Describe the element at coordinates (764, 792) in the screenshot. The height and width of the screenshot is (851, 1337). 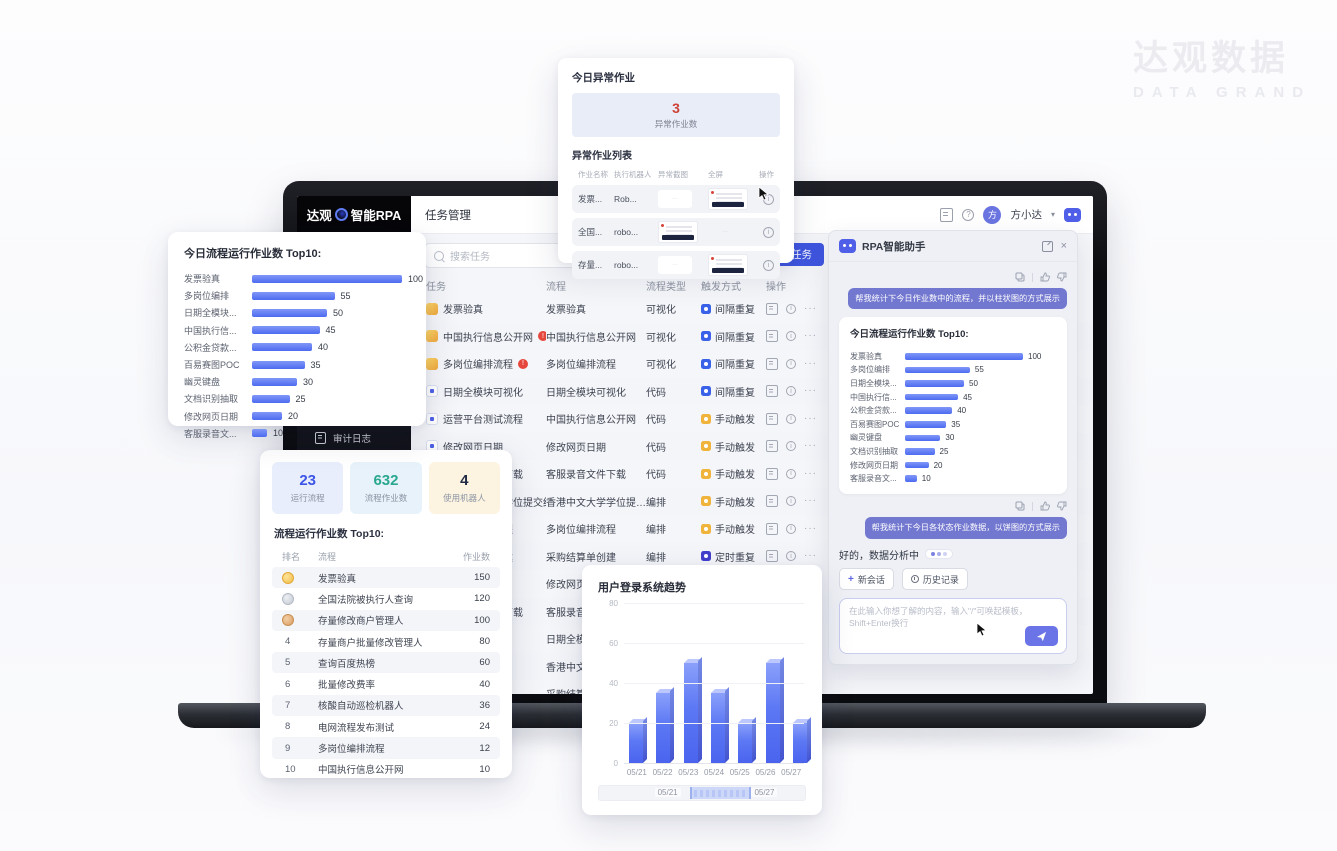
I see `zoom-end-label: 05/27` at that location.